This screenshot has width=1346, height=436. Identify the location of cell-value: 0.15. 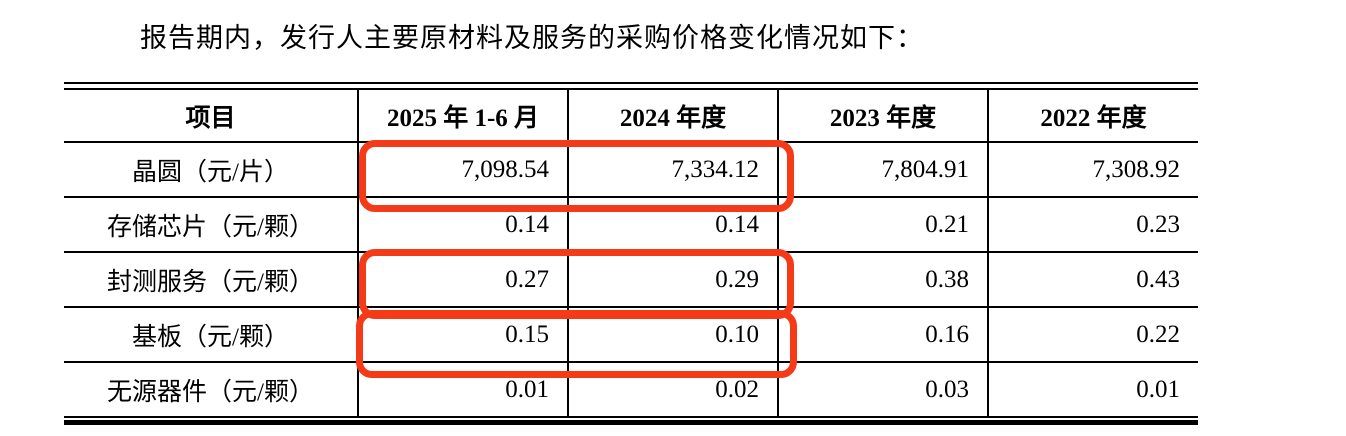
(462, 335).